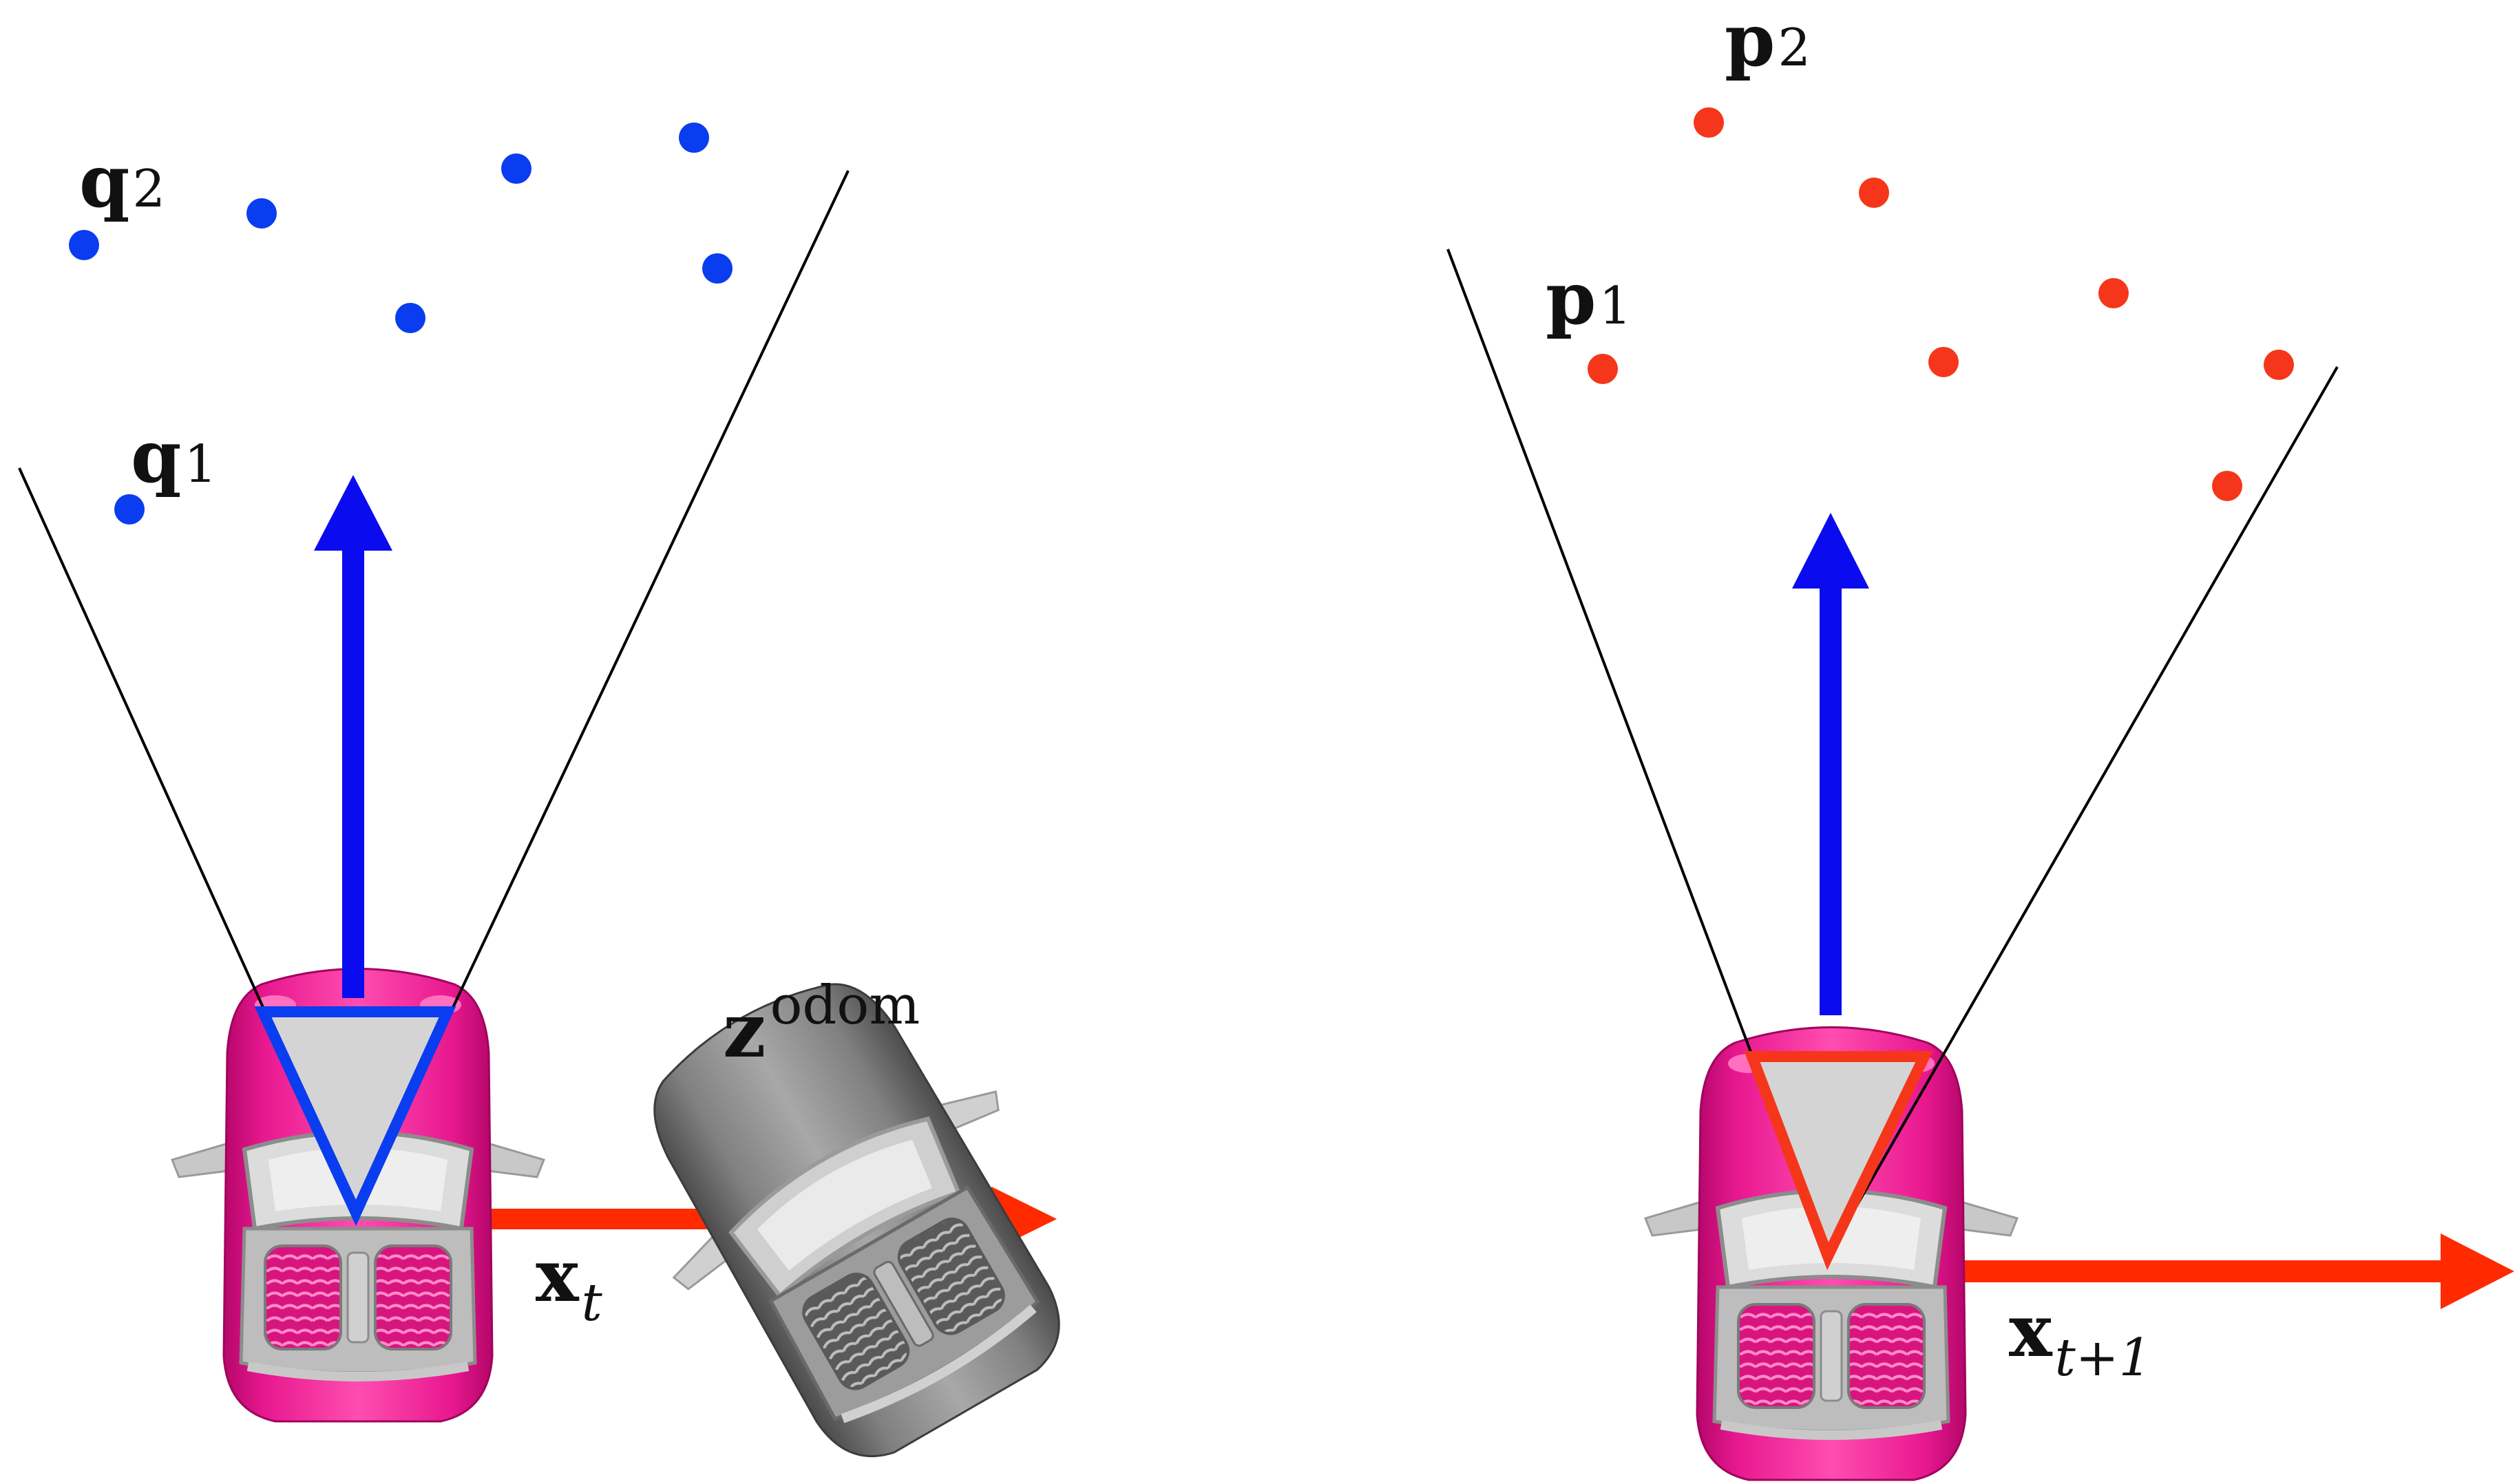  Describe the element at coordinates (1831, 764) in the screenshot. I see `y-axis-arrow-t1` at that location.